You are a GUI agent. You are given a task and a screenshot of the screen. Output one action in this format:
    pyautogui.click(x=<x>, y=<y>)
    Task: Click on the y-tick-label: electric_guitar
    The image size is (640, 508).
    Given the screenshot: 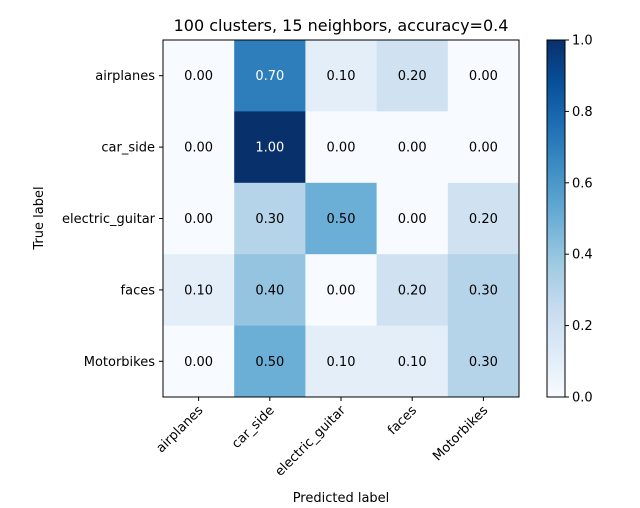 What is the action you would take?
    pyautogui.click(x=109, y=219)
    